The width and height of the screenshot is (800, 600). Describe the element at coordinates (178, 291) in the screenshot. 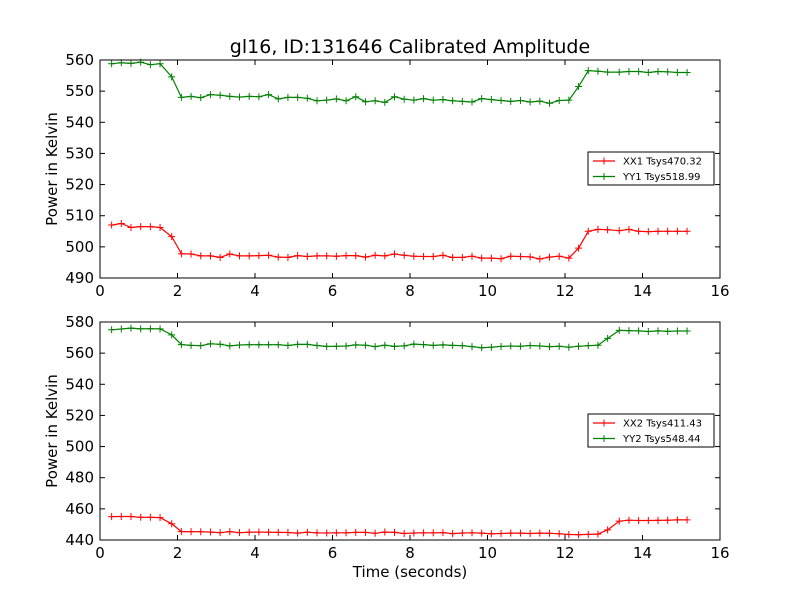

I see `x-tick-label: 2` at that location.